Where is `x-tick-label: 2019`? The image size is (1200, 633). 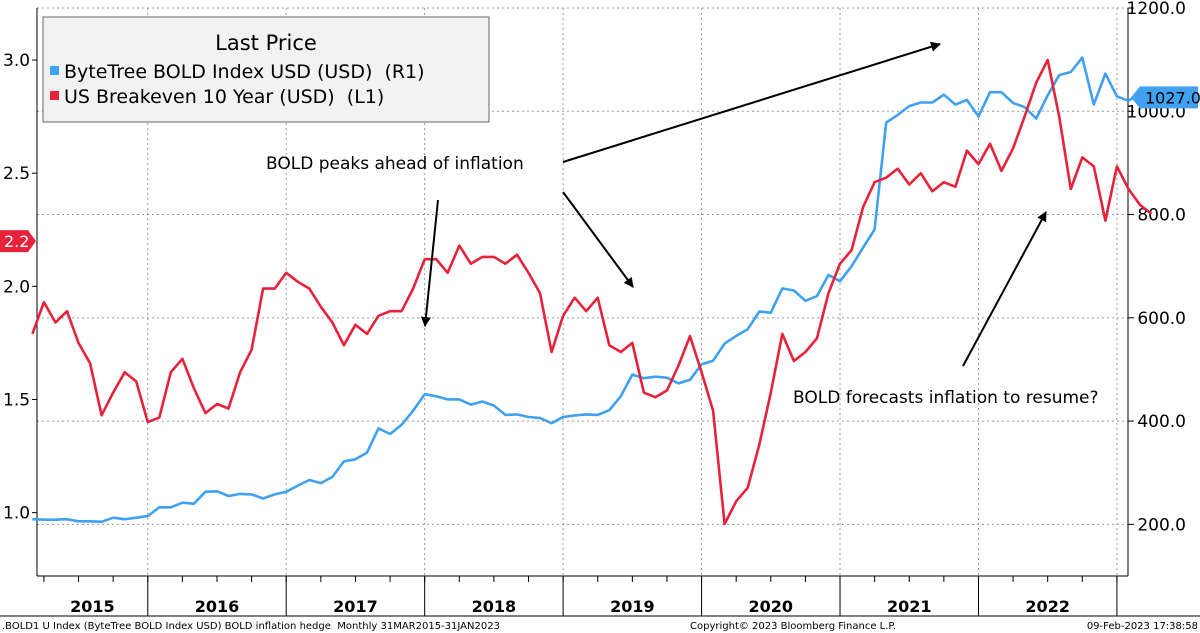
x-tick-label: 2019 is located at coordinates (632, 606).